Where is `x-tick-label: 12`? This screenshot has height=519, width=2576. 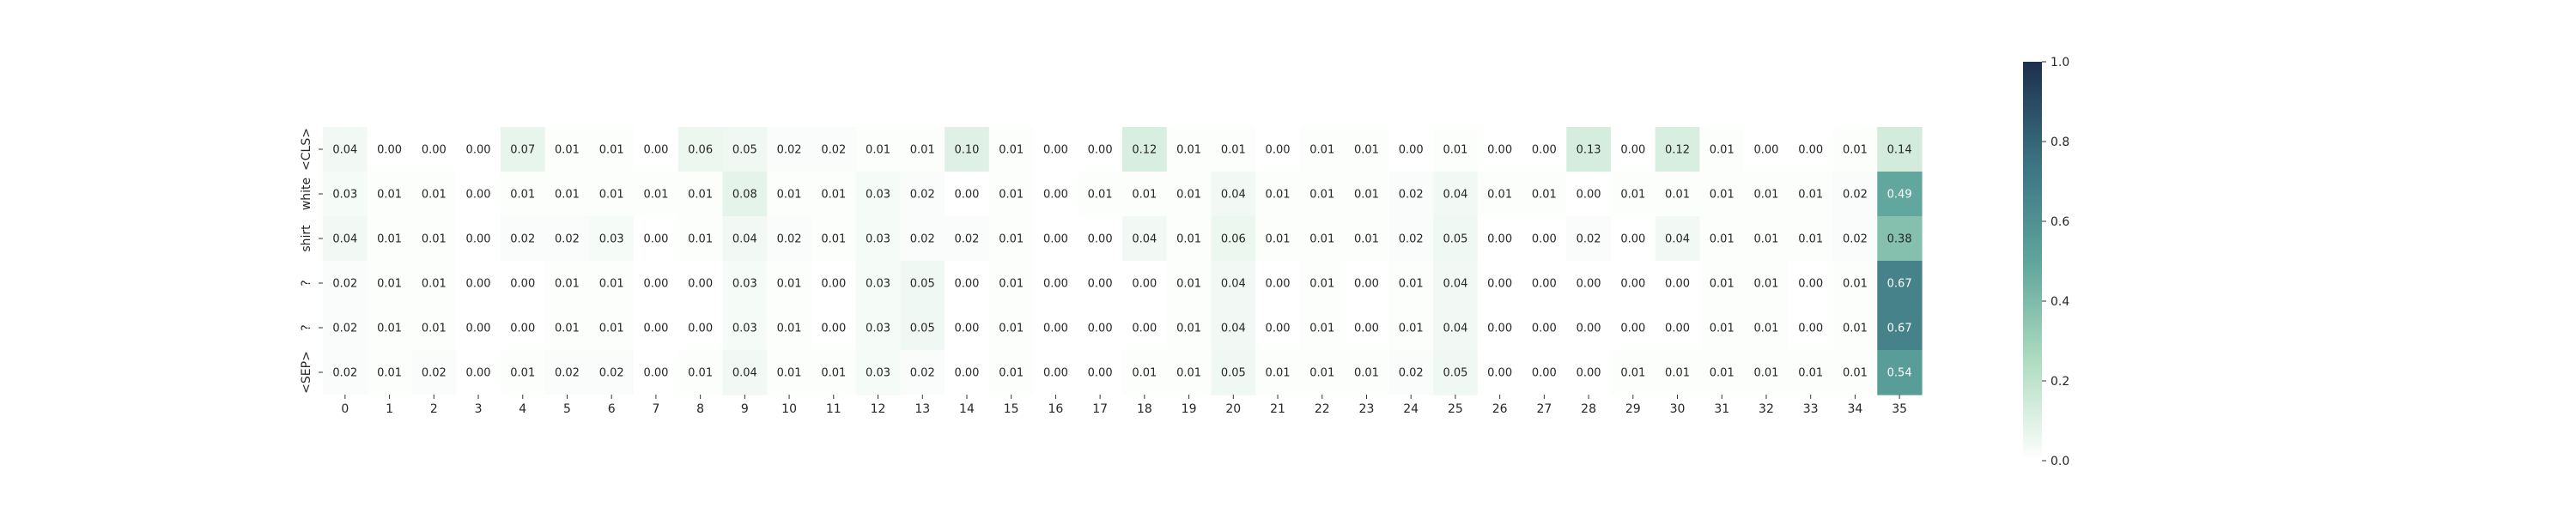 x-tick-label: 12 is located at coordinates (878, 409).